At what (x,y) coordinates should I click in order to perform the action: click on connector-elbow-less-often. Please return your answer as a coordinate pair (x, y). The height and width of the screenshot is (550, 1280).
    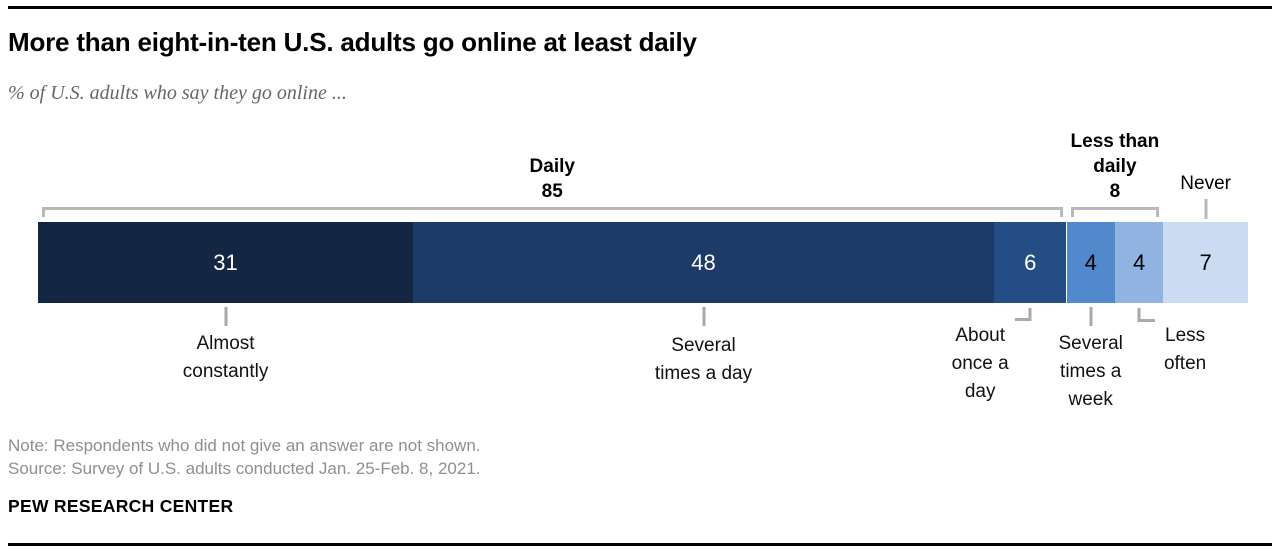
    Looking at the image, I should click on (1139, 315).